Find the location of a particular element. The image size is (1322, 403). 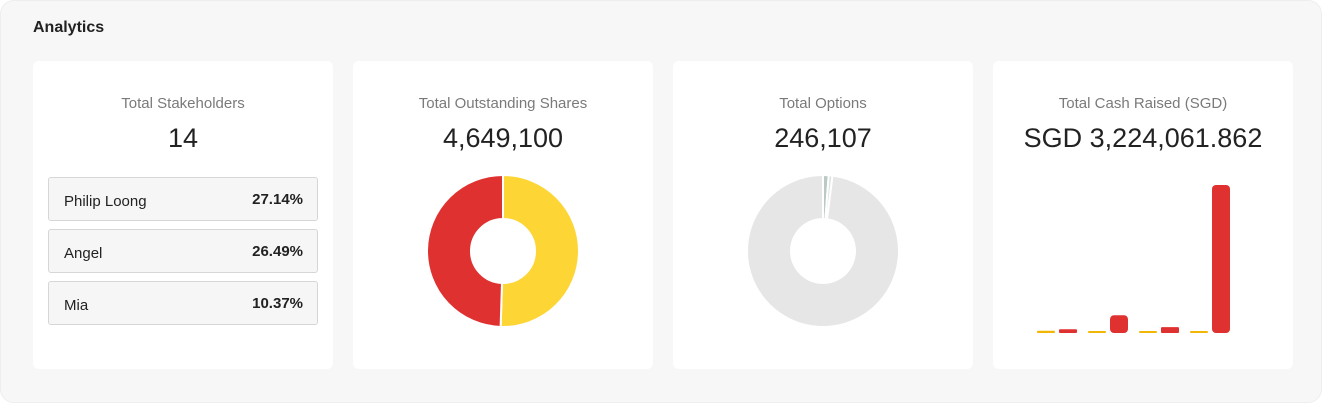

stakeholder-percent: 10.37% is located at coordinates (277, 303).